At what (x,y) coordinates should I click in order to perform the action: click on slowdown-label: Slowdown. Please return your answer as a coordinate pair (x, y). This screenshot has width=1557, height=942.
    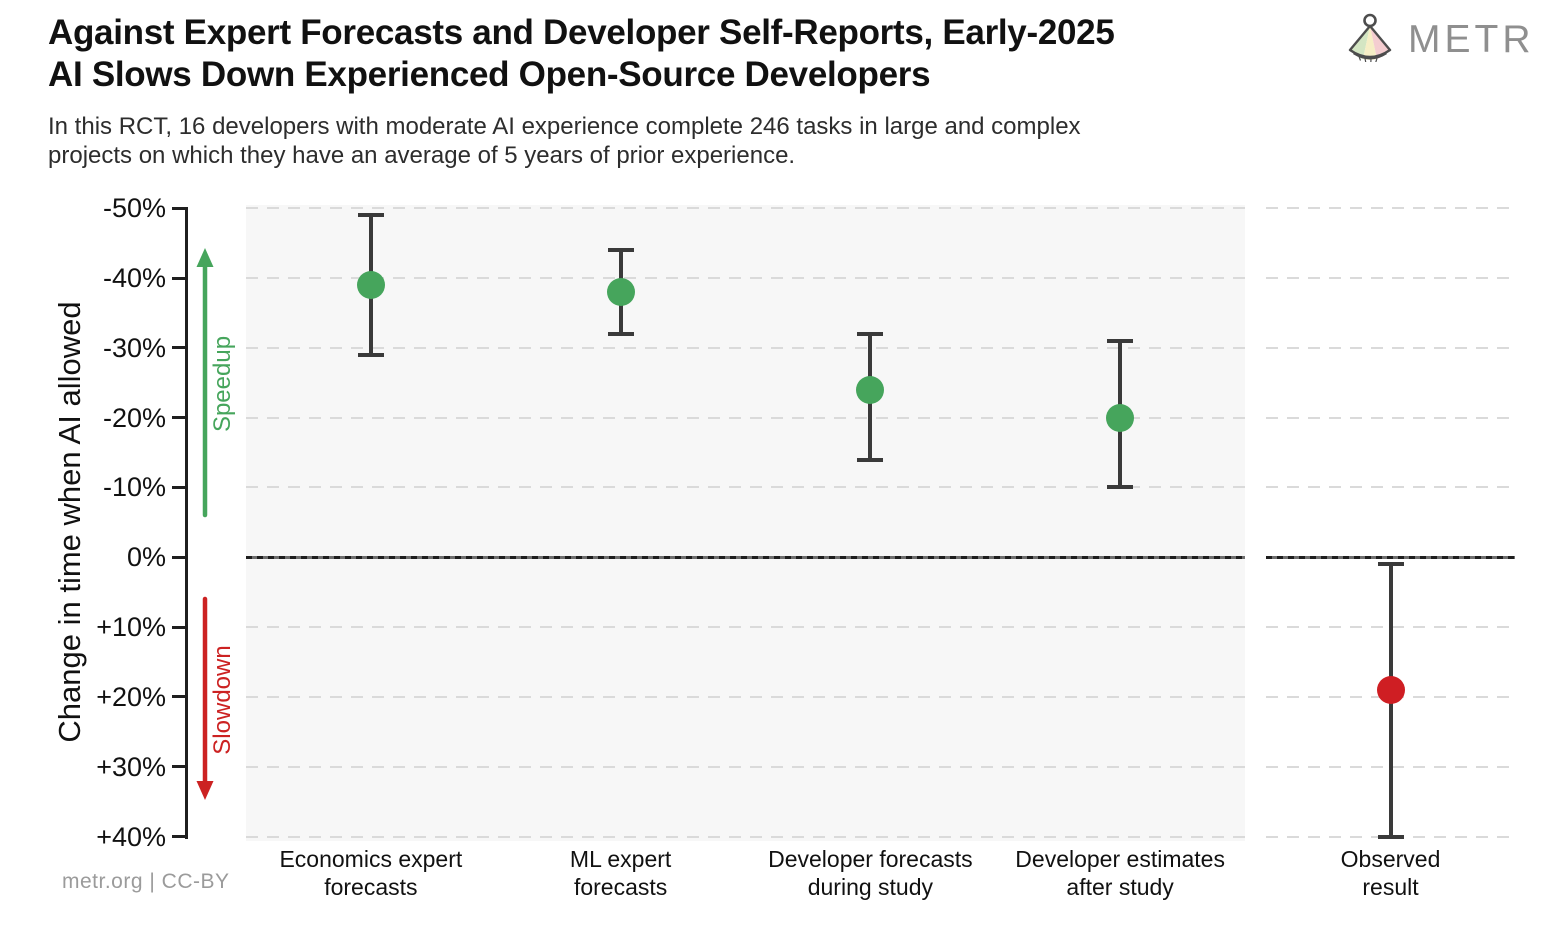
    Looking at the image, I should click on (222, 700).